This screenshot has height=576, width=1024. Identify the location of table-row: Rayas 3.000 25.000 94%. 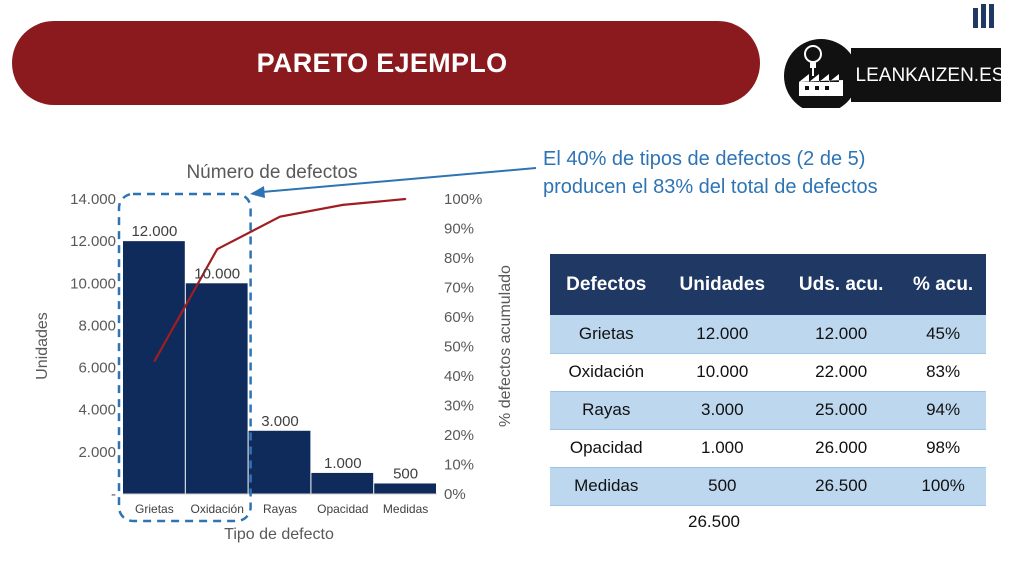
(768, 410).